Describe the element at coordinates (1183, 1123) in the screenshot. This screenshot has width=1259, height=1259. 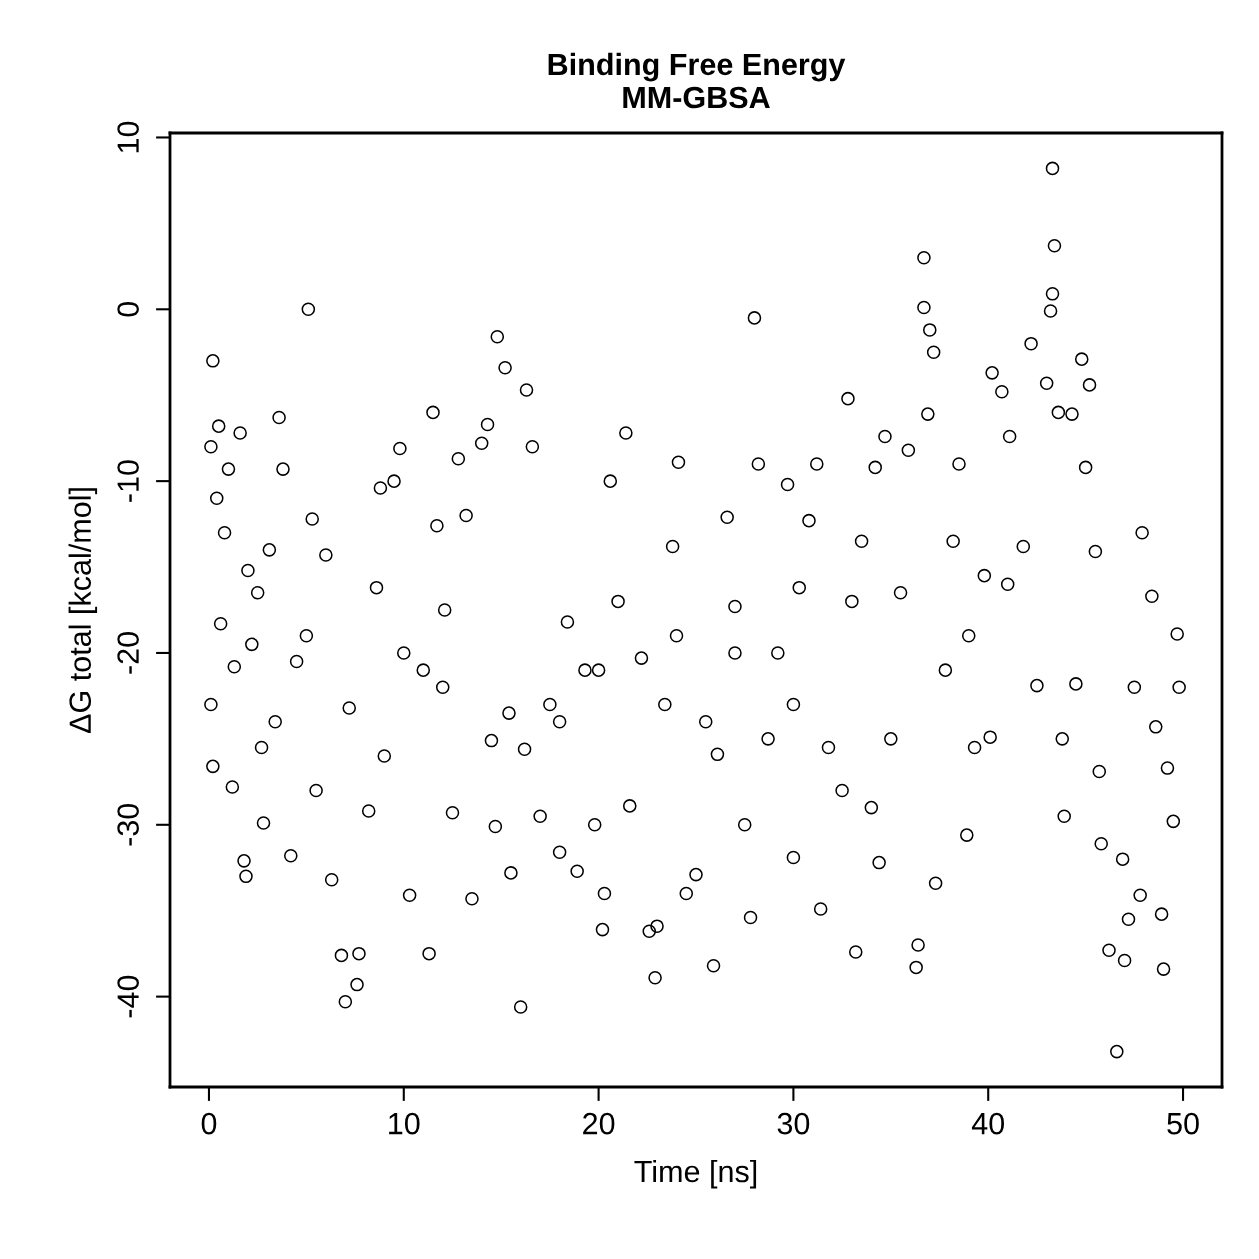
I see `x-tick-label: 50` at that location.